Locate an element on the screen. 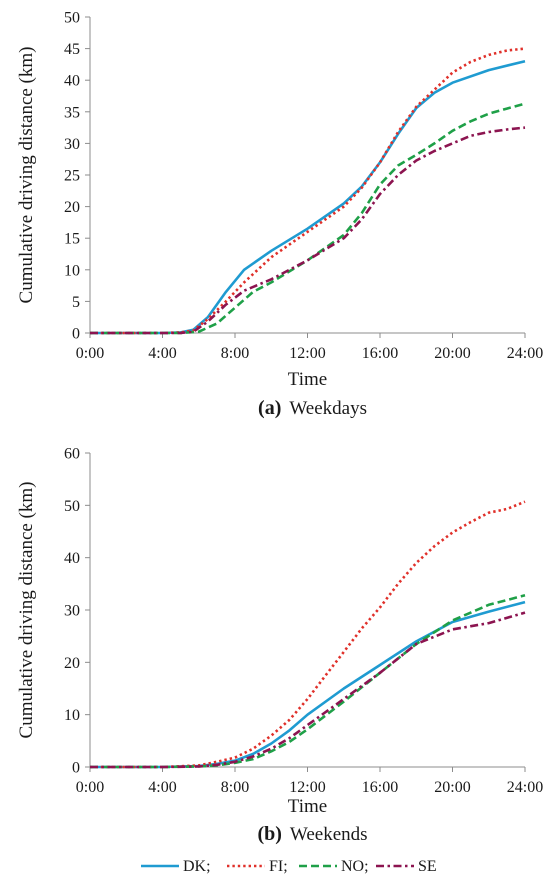  y-tick-label: 60 is located at coordinates (72, 454).